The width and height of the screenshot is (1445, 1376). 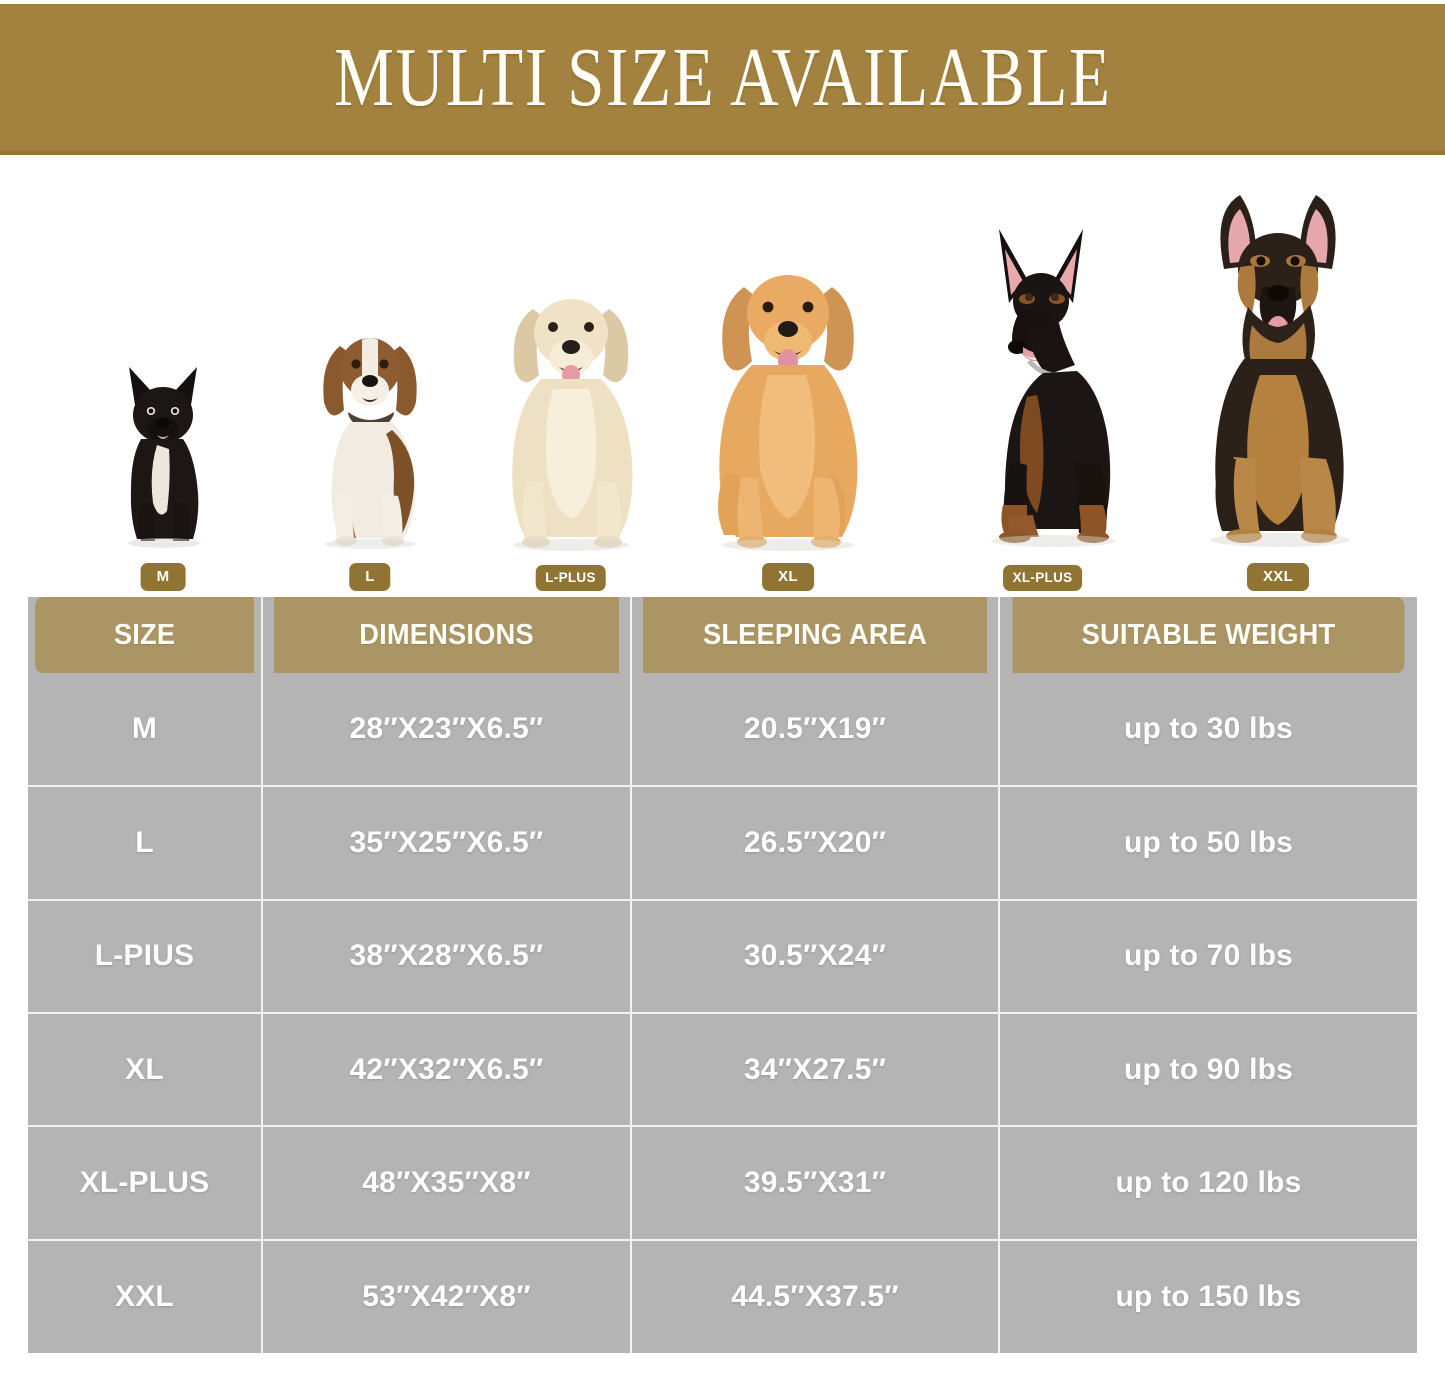 I want to click on cell-dimensions: 42″X32″X6.5″, so click(x=447, y=1070).